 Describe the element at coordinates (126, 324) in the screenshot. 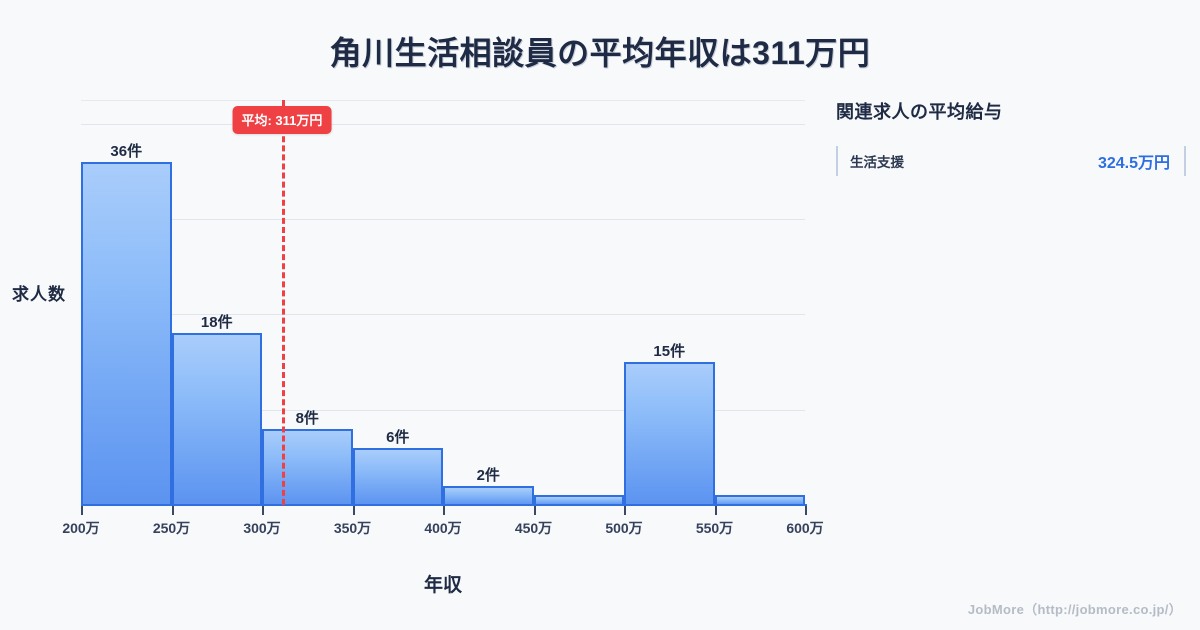

I see `histogram-bar: 36件` at that location.